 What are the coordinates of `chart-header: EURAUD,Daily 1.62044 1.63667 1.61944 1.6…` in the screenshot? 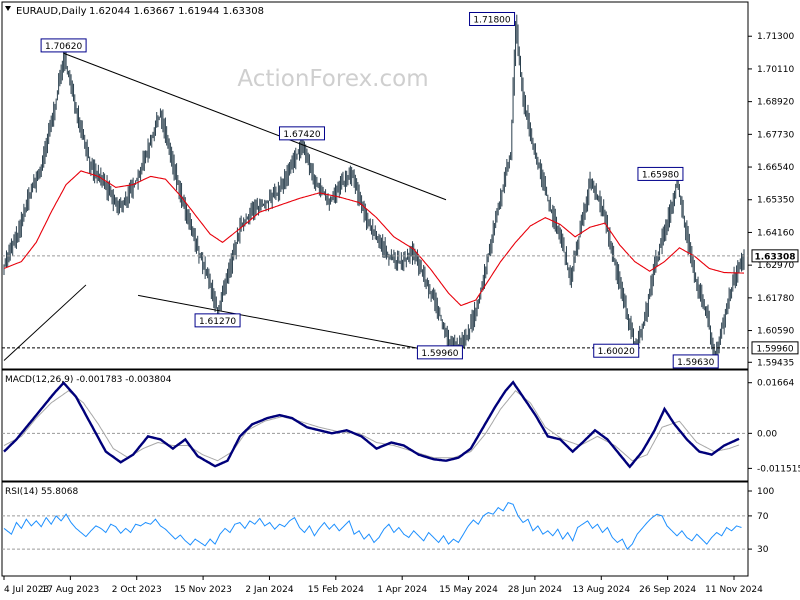 It's located at (134, 11).